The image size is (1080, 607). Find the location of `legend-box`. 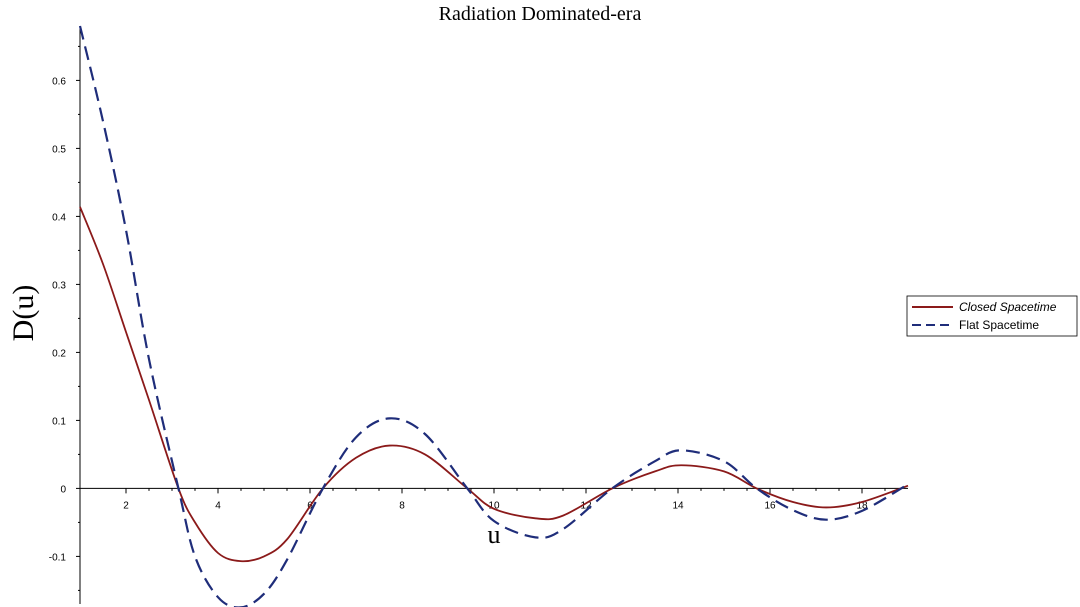

legend-box is located at coordinates (992, 316).